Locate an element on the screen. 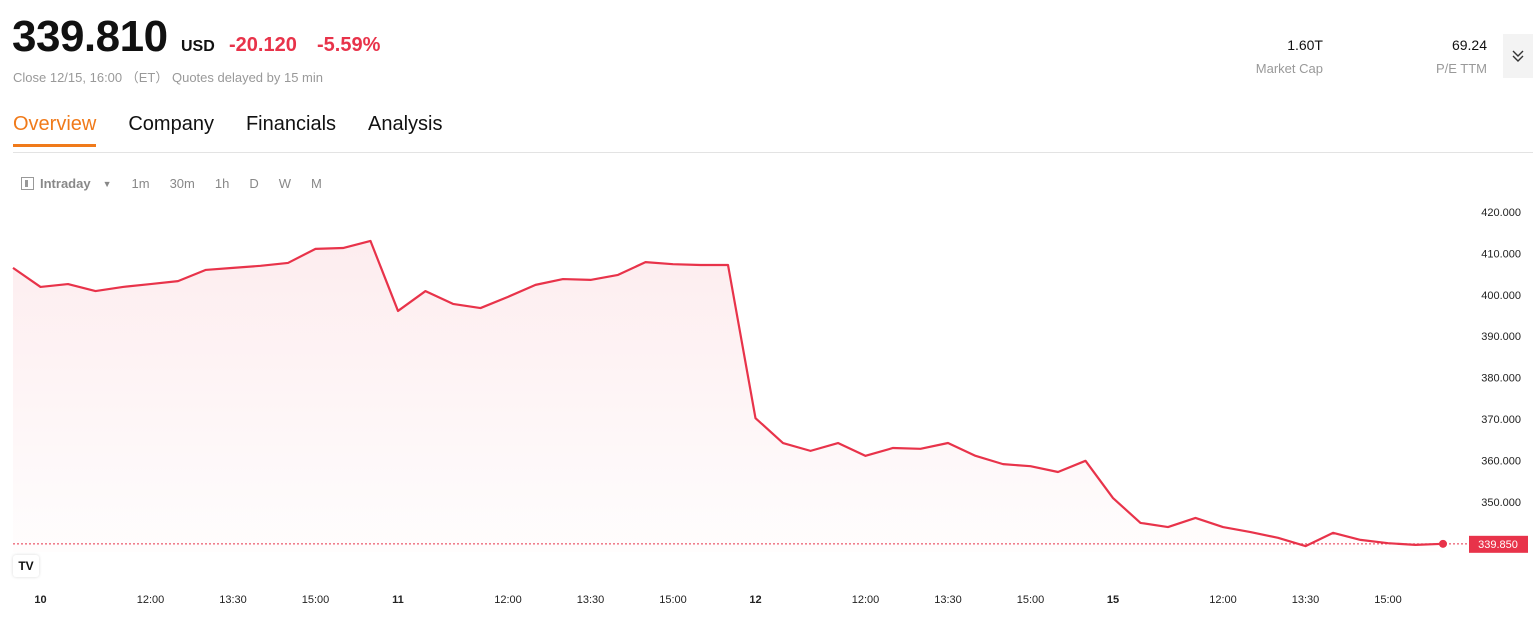 The width and height of the screenshot is (1537, 619). tab-overview: Overview is located at coordinates (55, 130).